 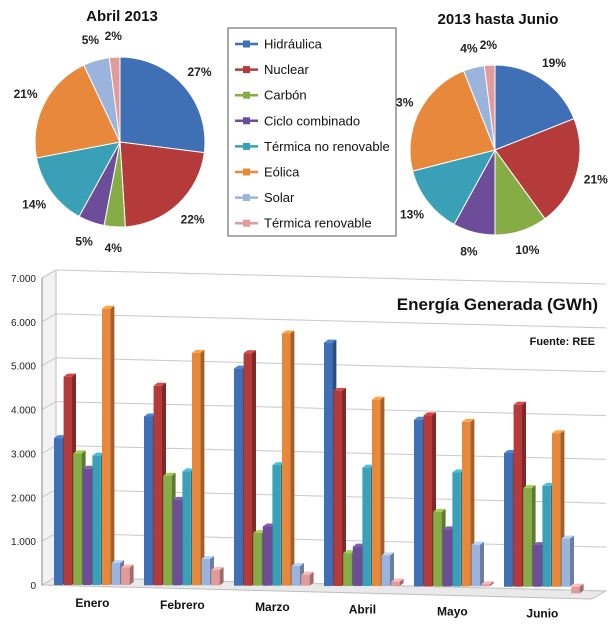 What do you see at coordinates (246, 146) in the screenshot?
I see `legend-marker-termica-no-renovable` at bounding box center [246, 146].